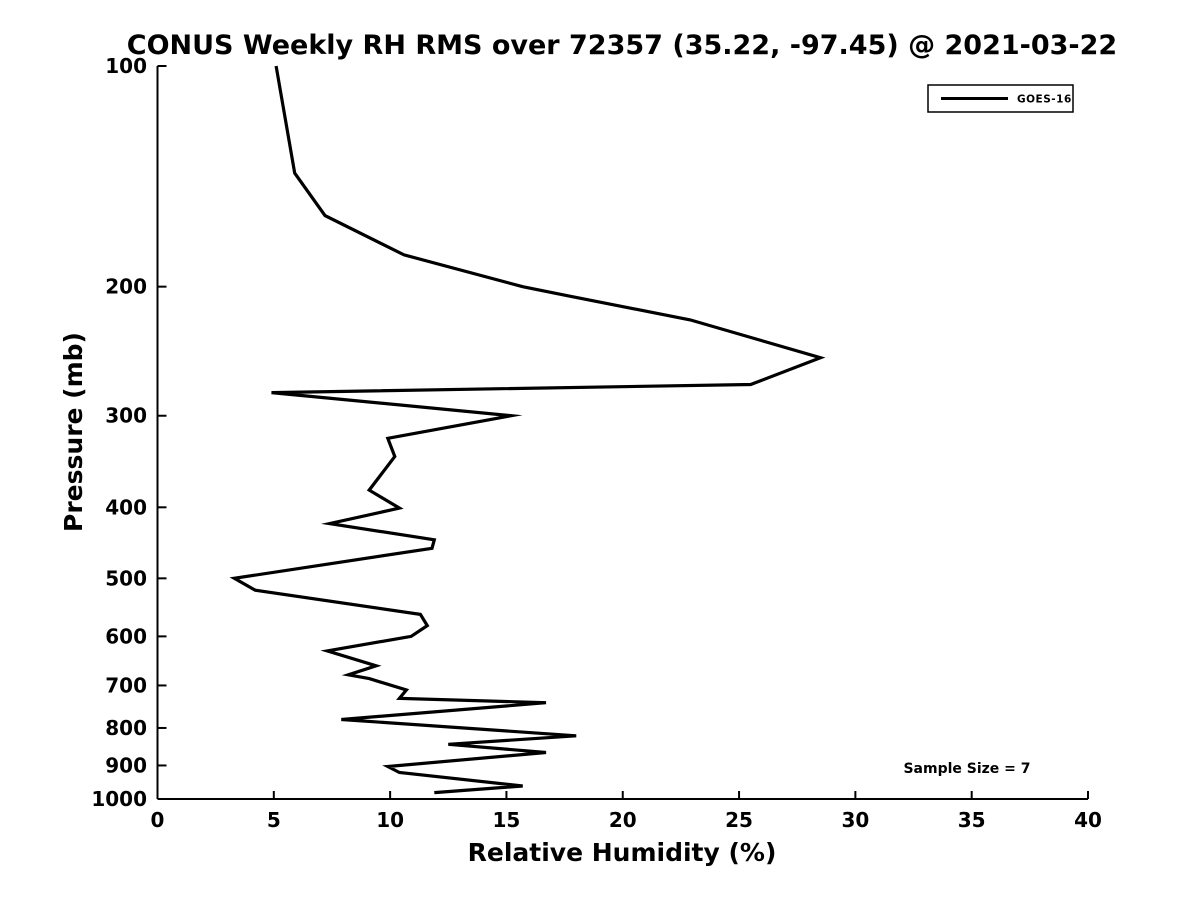 The width and height of the screenshot is (1200, 900). What do you see at coordinates (966, 769) in the screenshot?
I see `sample-size-note: Sample Size = 7` at bounding box center [966, 769].